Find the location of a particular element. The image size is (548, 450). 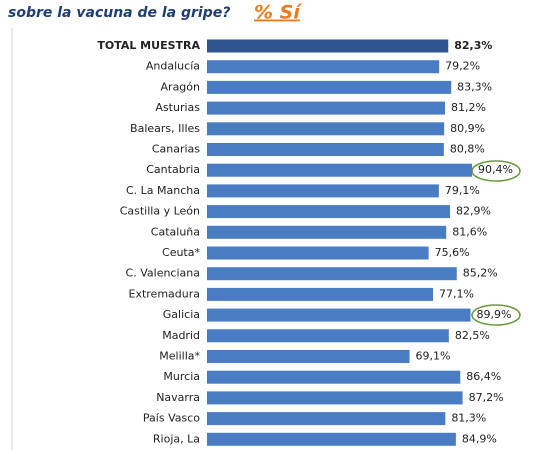

value-label: 83,3% is located at coordinates (474, 86).